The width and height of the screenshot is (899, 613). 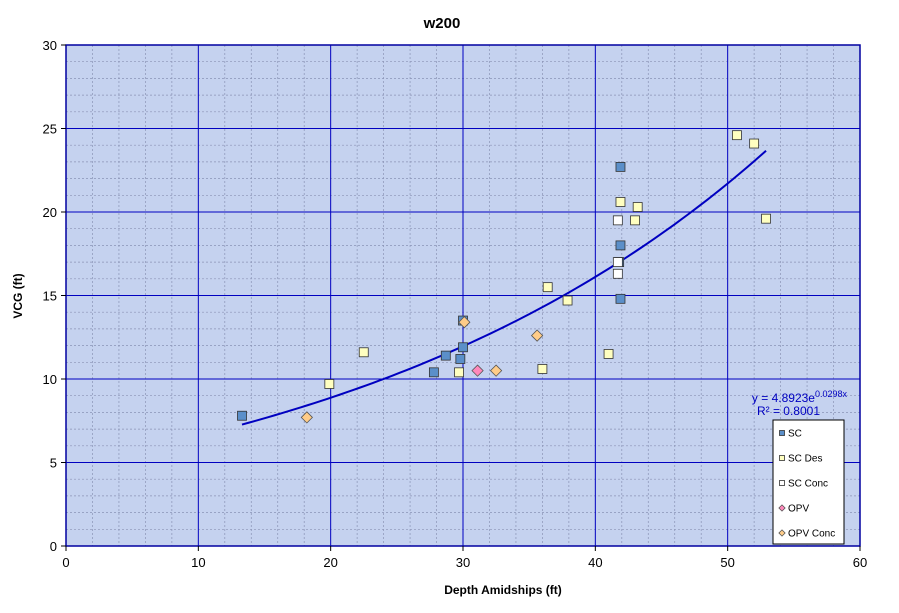 I want to click on x-axis-title: Depth Amidships (ft), so click(x=503, y=590).